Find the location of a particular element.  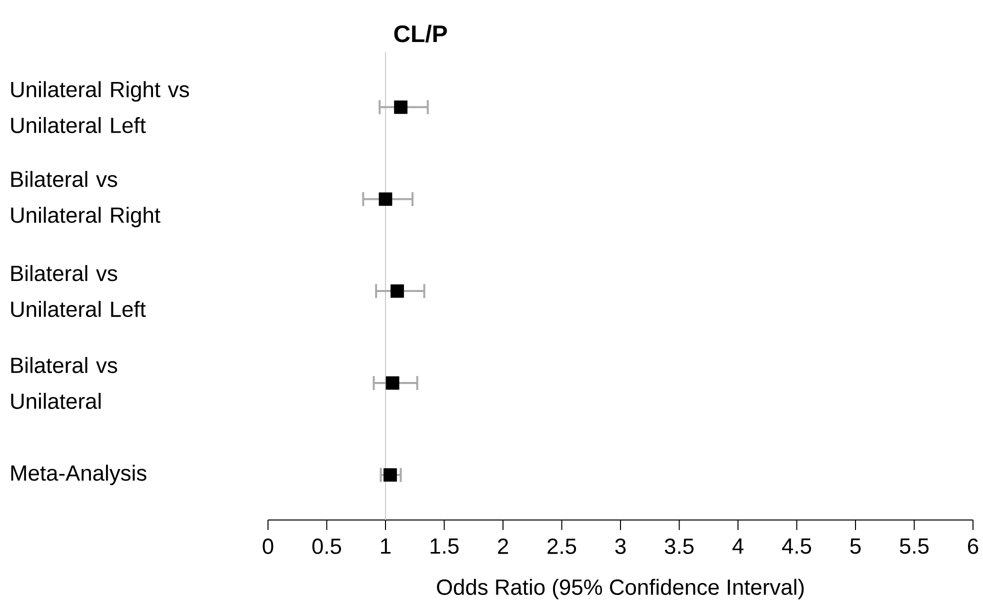

x-tick-label: 6 is located at coordinates (973, 546).